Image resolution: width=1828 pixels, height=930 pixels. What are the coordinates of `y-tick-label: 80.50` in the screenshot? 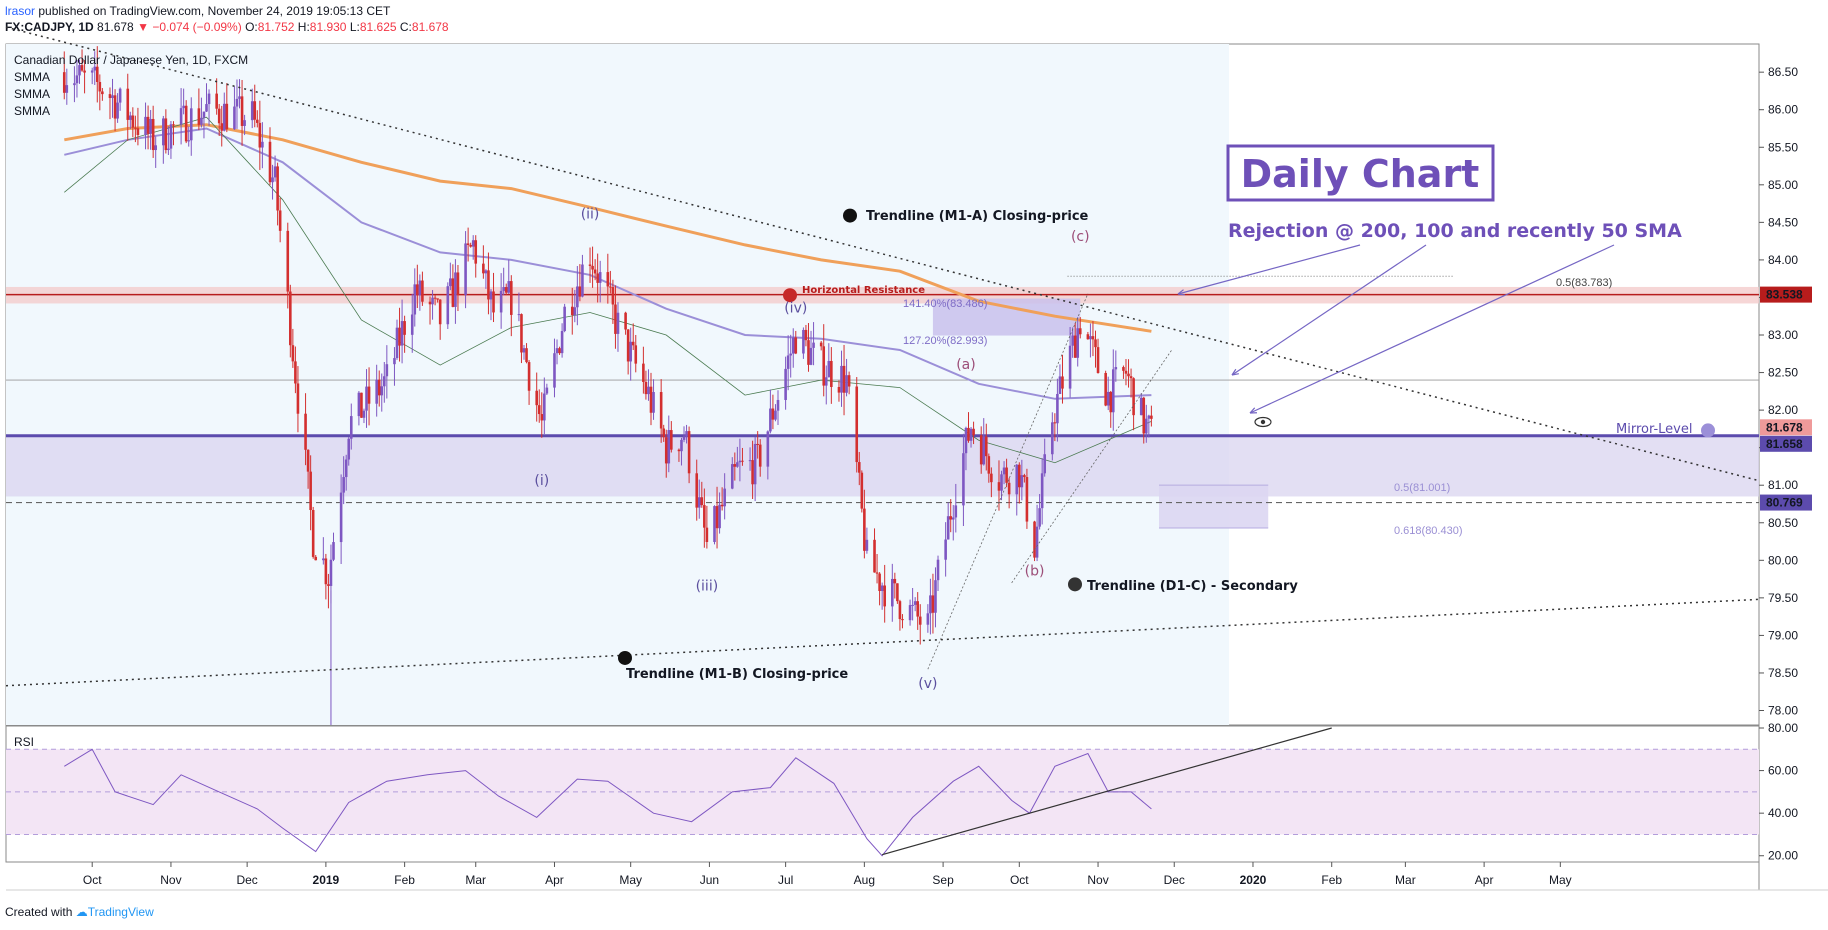 It's located at (1783, 523).